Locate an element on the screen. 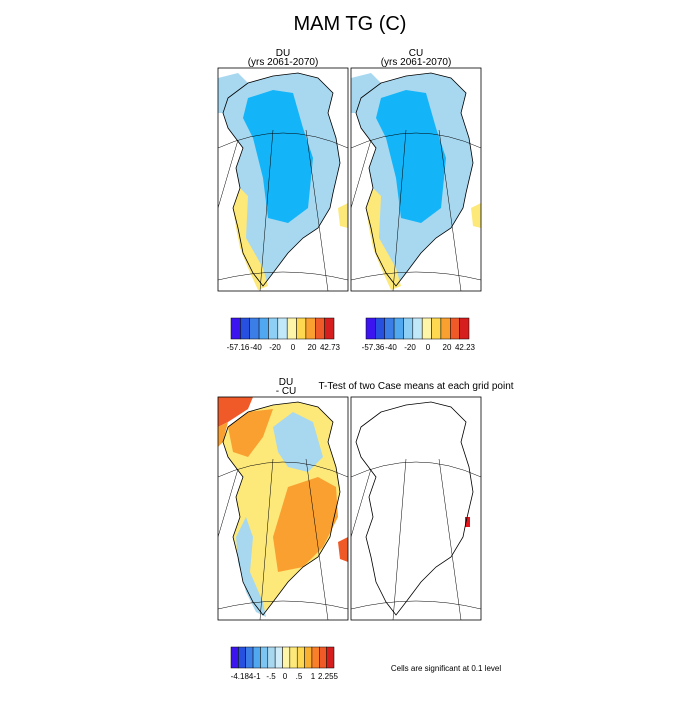 This screenshot has width=700, height=705. colorbar-label: -1 is located at coordinates (257, 676).